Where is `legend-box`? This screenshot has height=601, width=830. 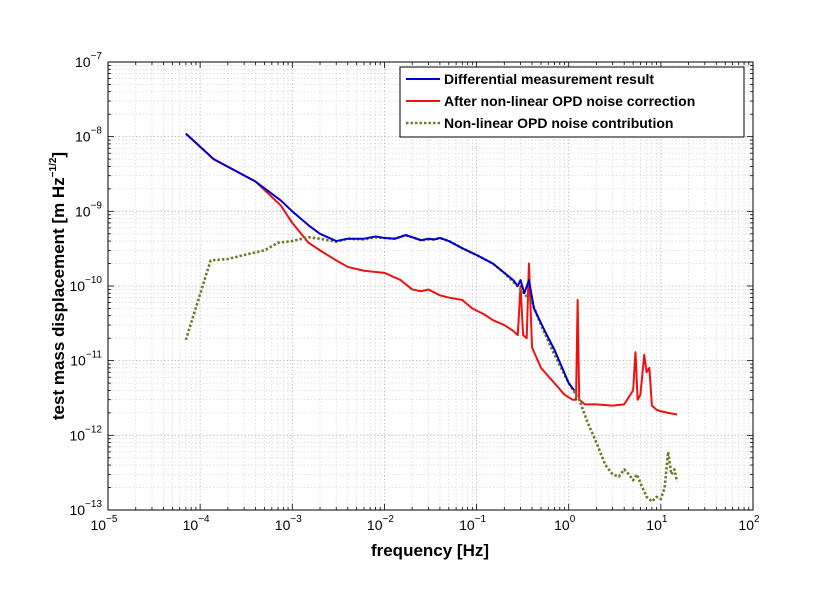 legend-box is located at coordinates (572, 102).